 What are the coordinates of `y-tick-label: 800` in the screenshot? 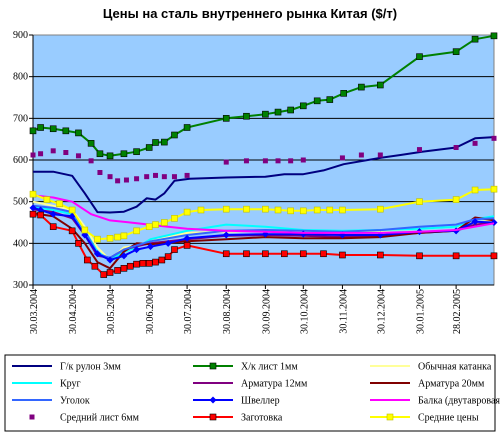 It's located at (20, 77).